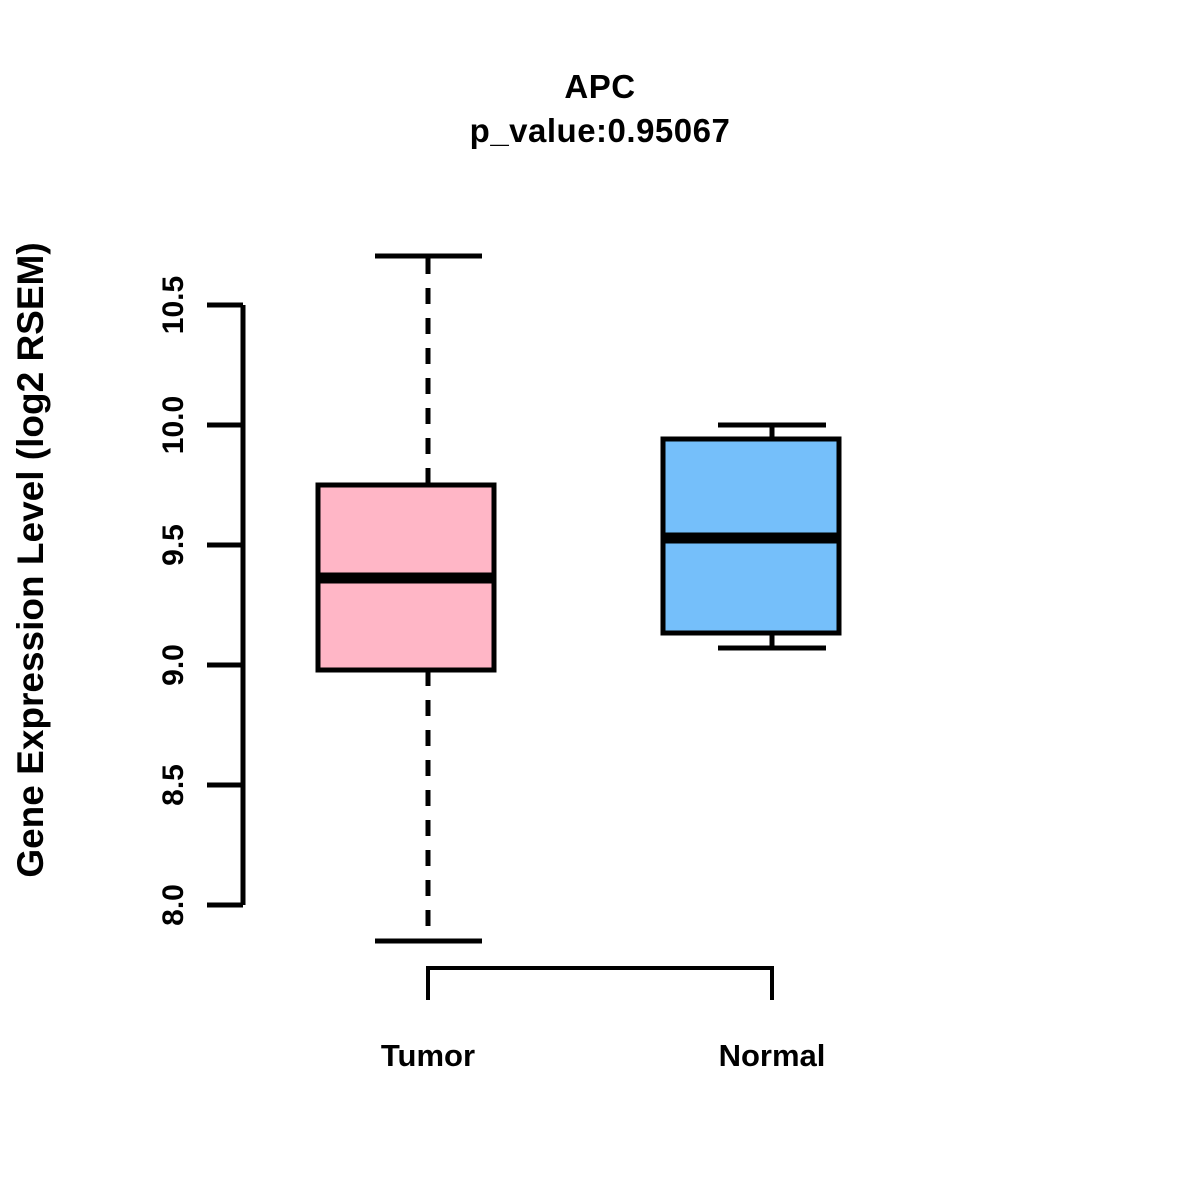 This screenshot has width=1200, height=1200. Describe the element at coordinates (406, 598) in the screenshot. I see `box-tumor` at that location.